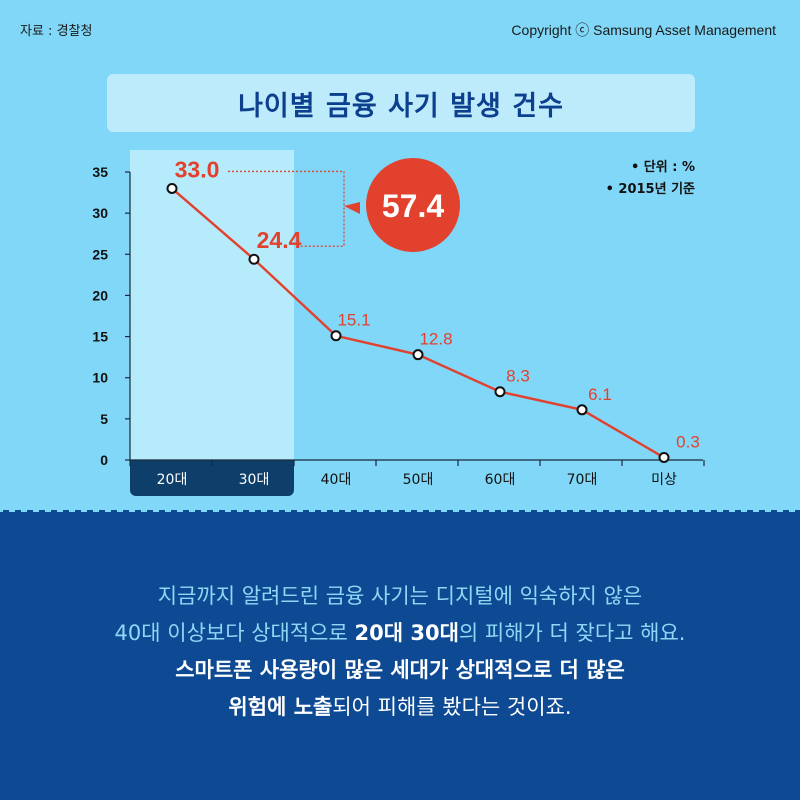 The height and width of the screenshot is (800, 800). Describe the element at coordinates (104, 419) in the screenshot. I see `y-tick-label: 5` at that location.